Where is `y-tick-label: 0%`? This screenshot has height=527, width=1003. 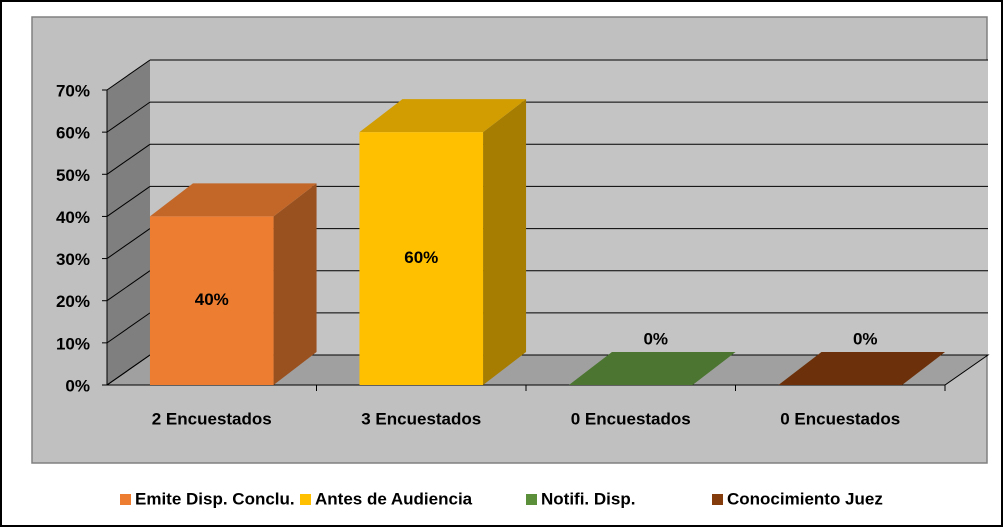 y-tick-label: 0% is located at coordinates (77, 385).